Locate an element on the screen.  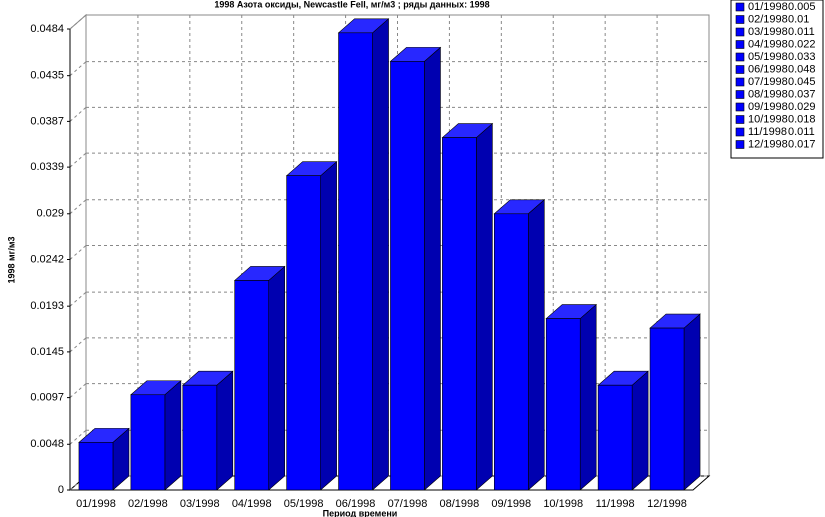
y-tick-label: 0.029 is located at coordinates (50, 214).